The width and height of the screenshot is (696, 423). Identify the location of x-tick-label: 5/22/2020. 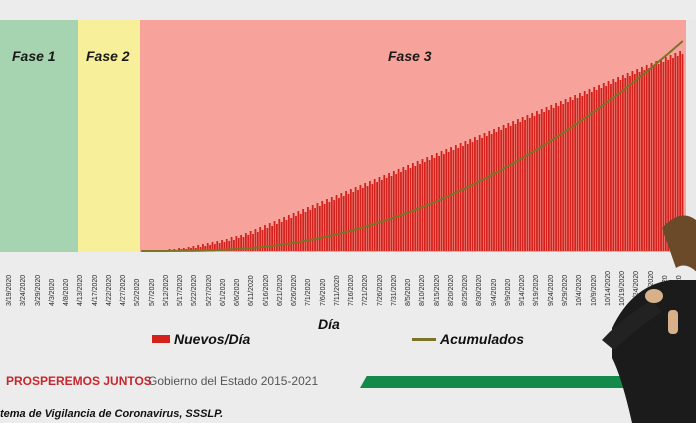
(195, 290).